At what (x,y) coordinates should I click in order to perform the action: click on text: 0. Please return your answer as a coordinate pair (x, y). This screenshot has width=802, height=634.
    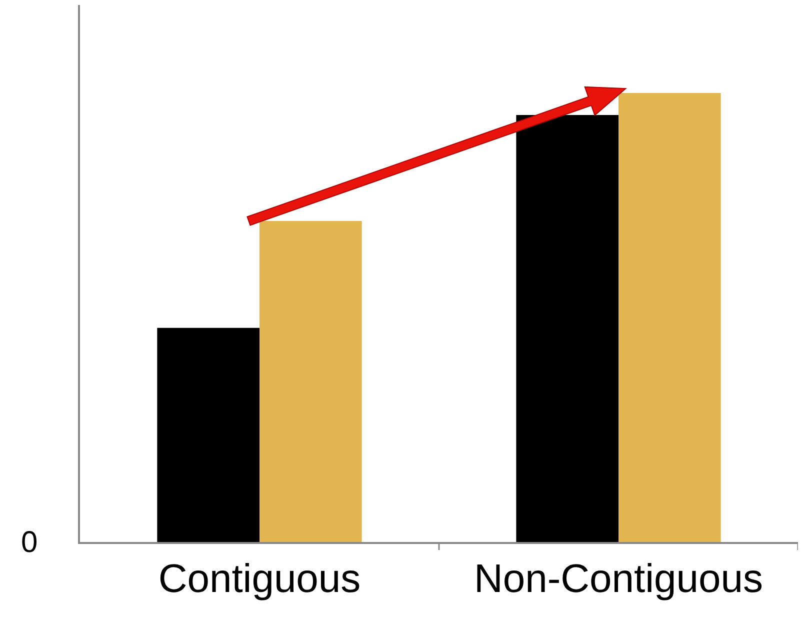
    Looking at the image, I should click on (29, 542).